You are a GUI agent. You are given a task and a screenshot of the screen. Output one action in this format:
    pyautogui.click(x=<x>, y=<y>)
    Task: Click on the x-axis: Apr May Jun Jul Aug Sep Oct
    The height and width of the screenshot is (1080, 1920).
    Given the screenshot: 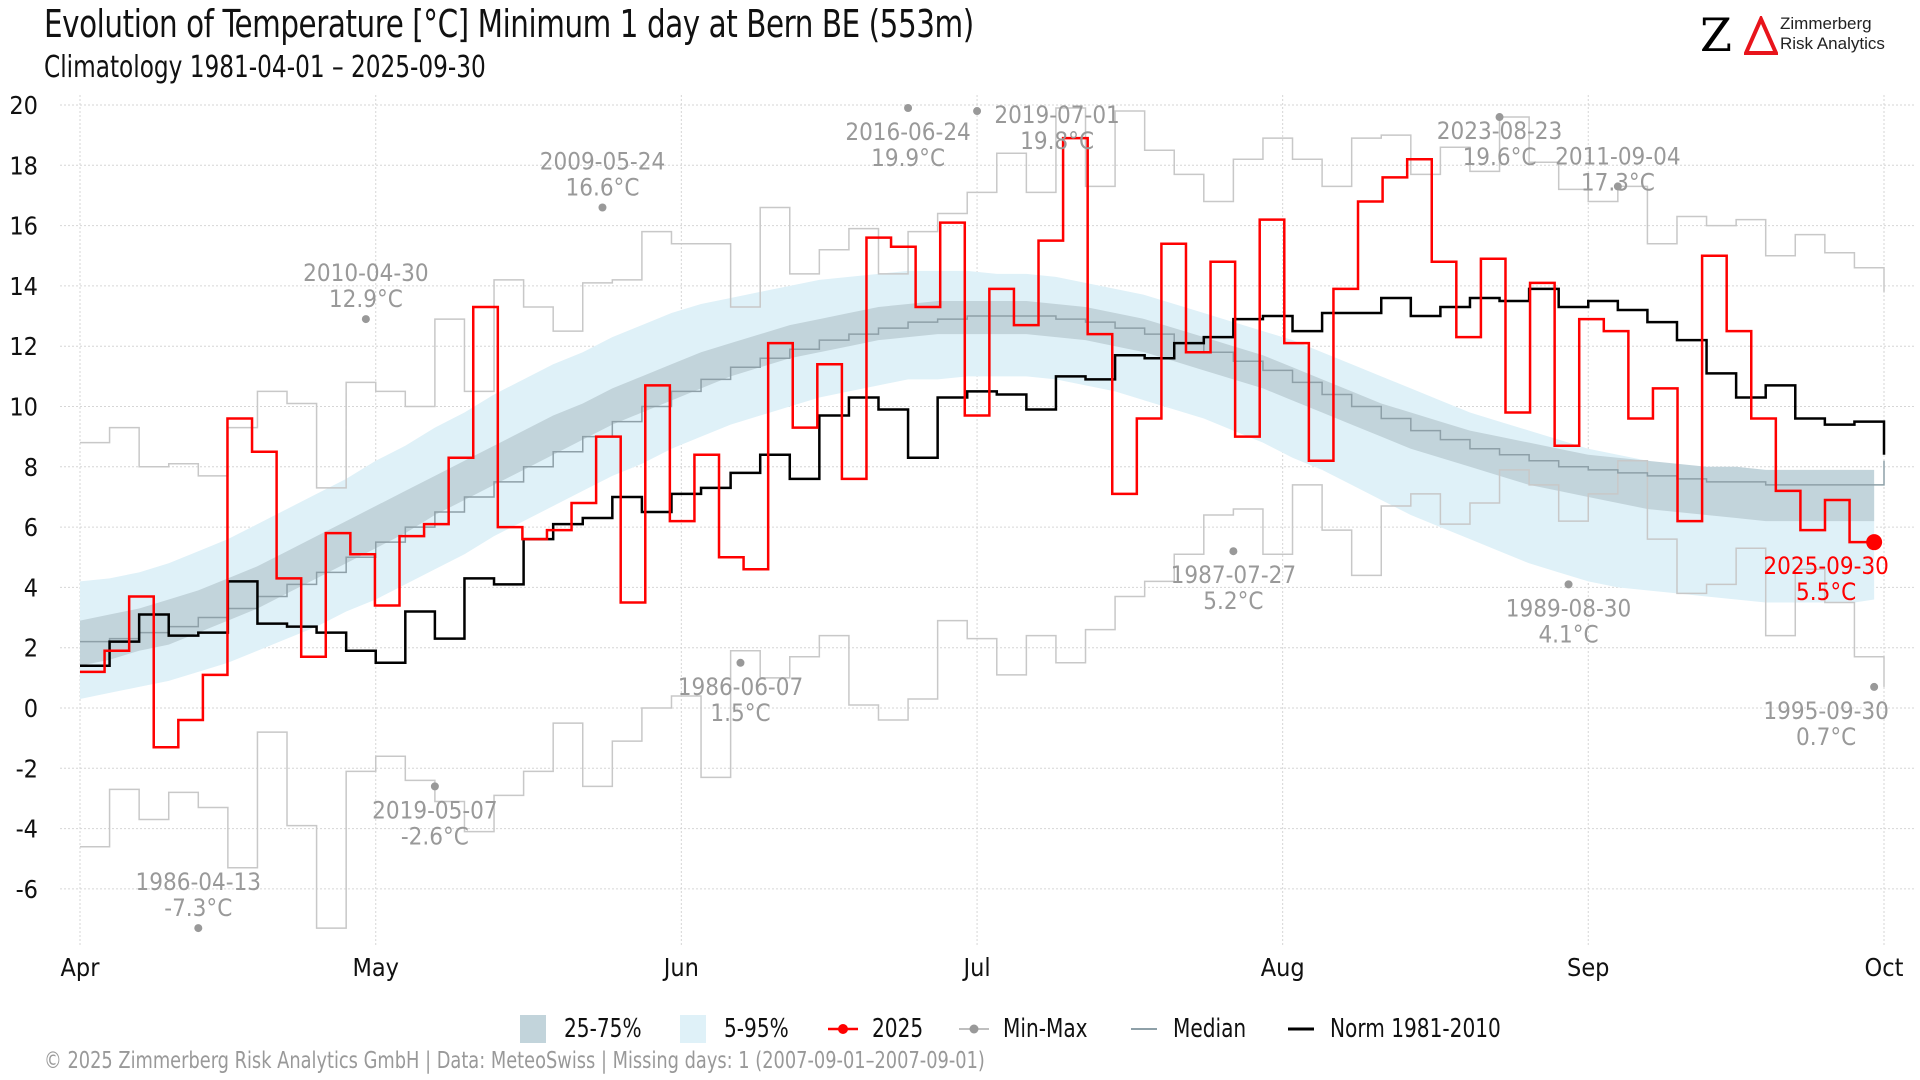 What is the action you would take?
    pyautogui.click(x=982, y=967)
    